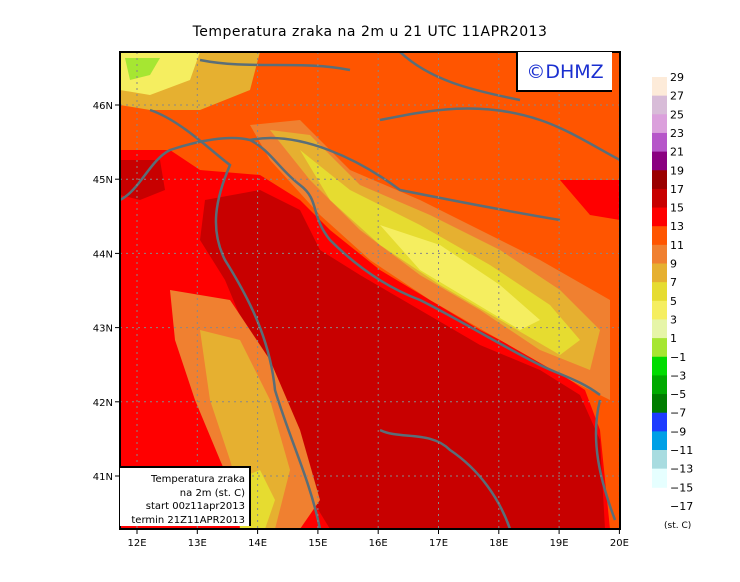  What do you see at coordinates (460, 277) in the screenshot?
I see `field-dinaric-pale` at bounding box center [460, 277].